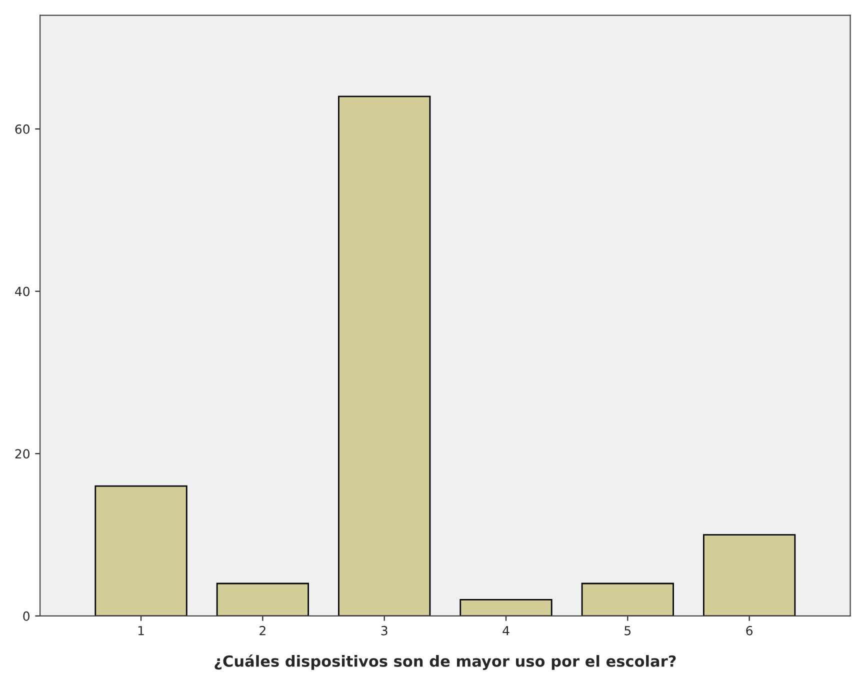  I want to click on x-tick-label: 5, so click(627, 631).